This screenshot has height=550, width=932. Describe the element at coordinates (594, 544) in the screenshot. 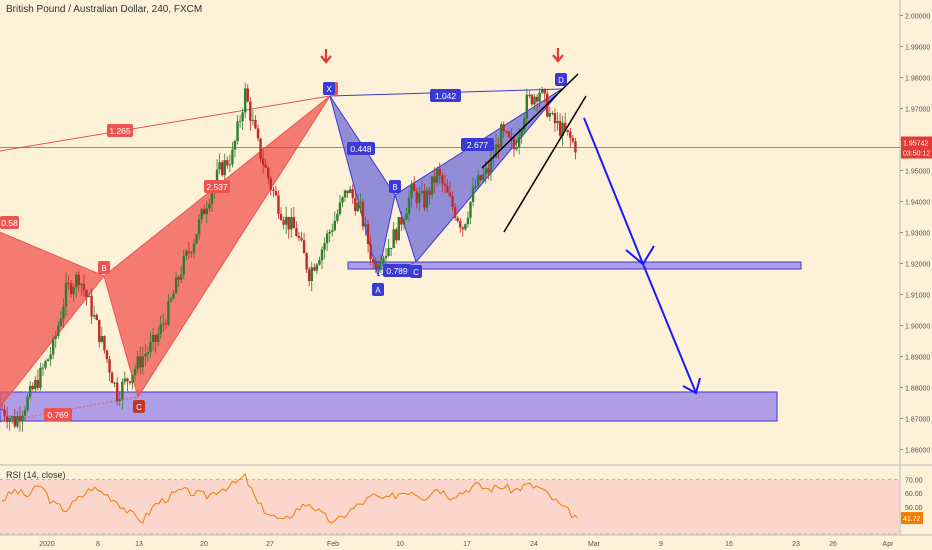

I see `x-tick-label: Mar` at that location.